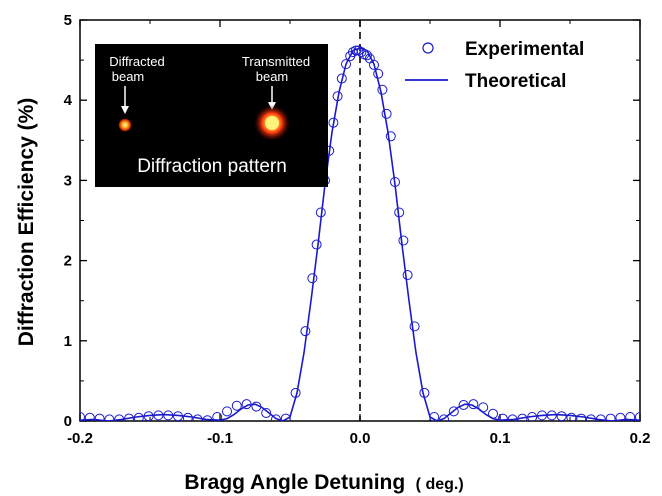 This screenshot has width=662, height=496. What do you see at coordinates (68, 421) in the screenshot?
I see `y-tick-label: 0` at bounding box center [68, 421].